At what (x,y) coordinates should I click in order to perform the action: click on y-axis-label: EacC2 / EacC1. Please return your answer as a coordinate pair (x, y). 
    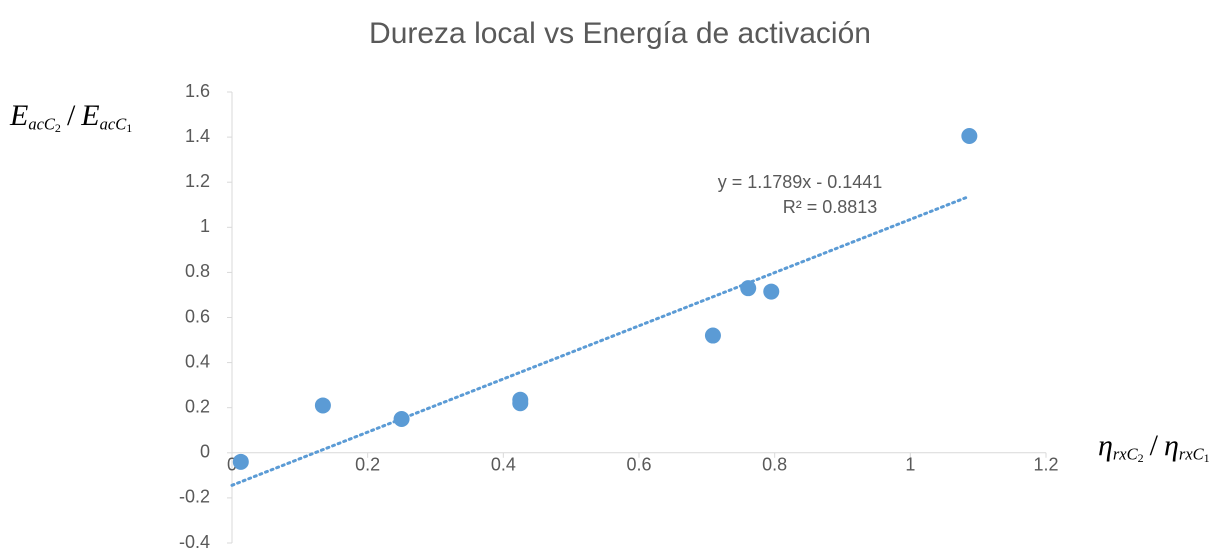
    Looking at the image, I should click on (73, 117).